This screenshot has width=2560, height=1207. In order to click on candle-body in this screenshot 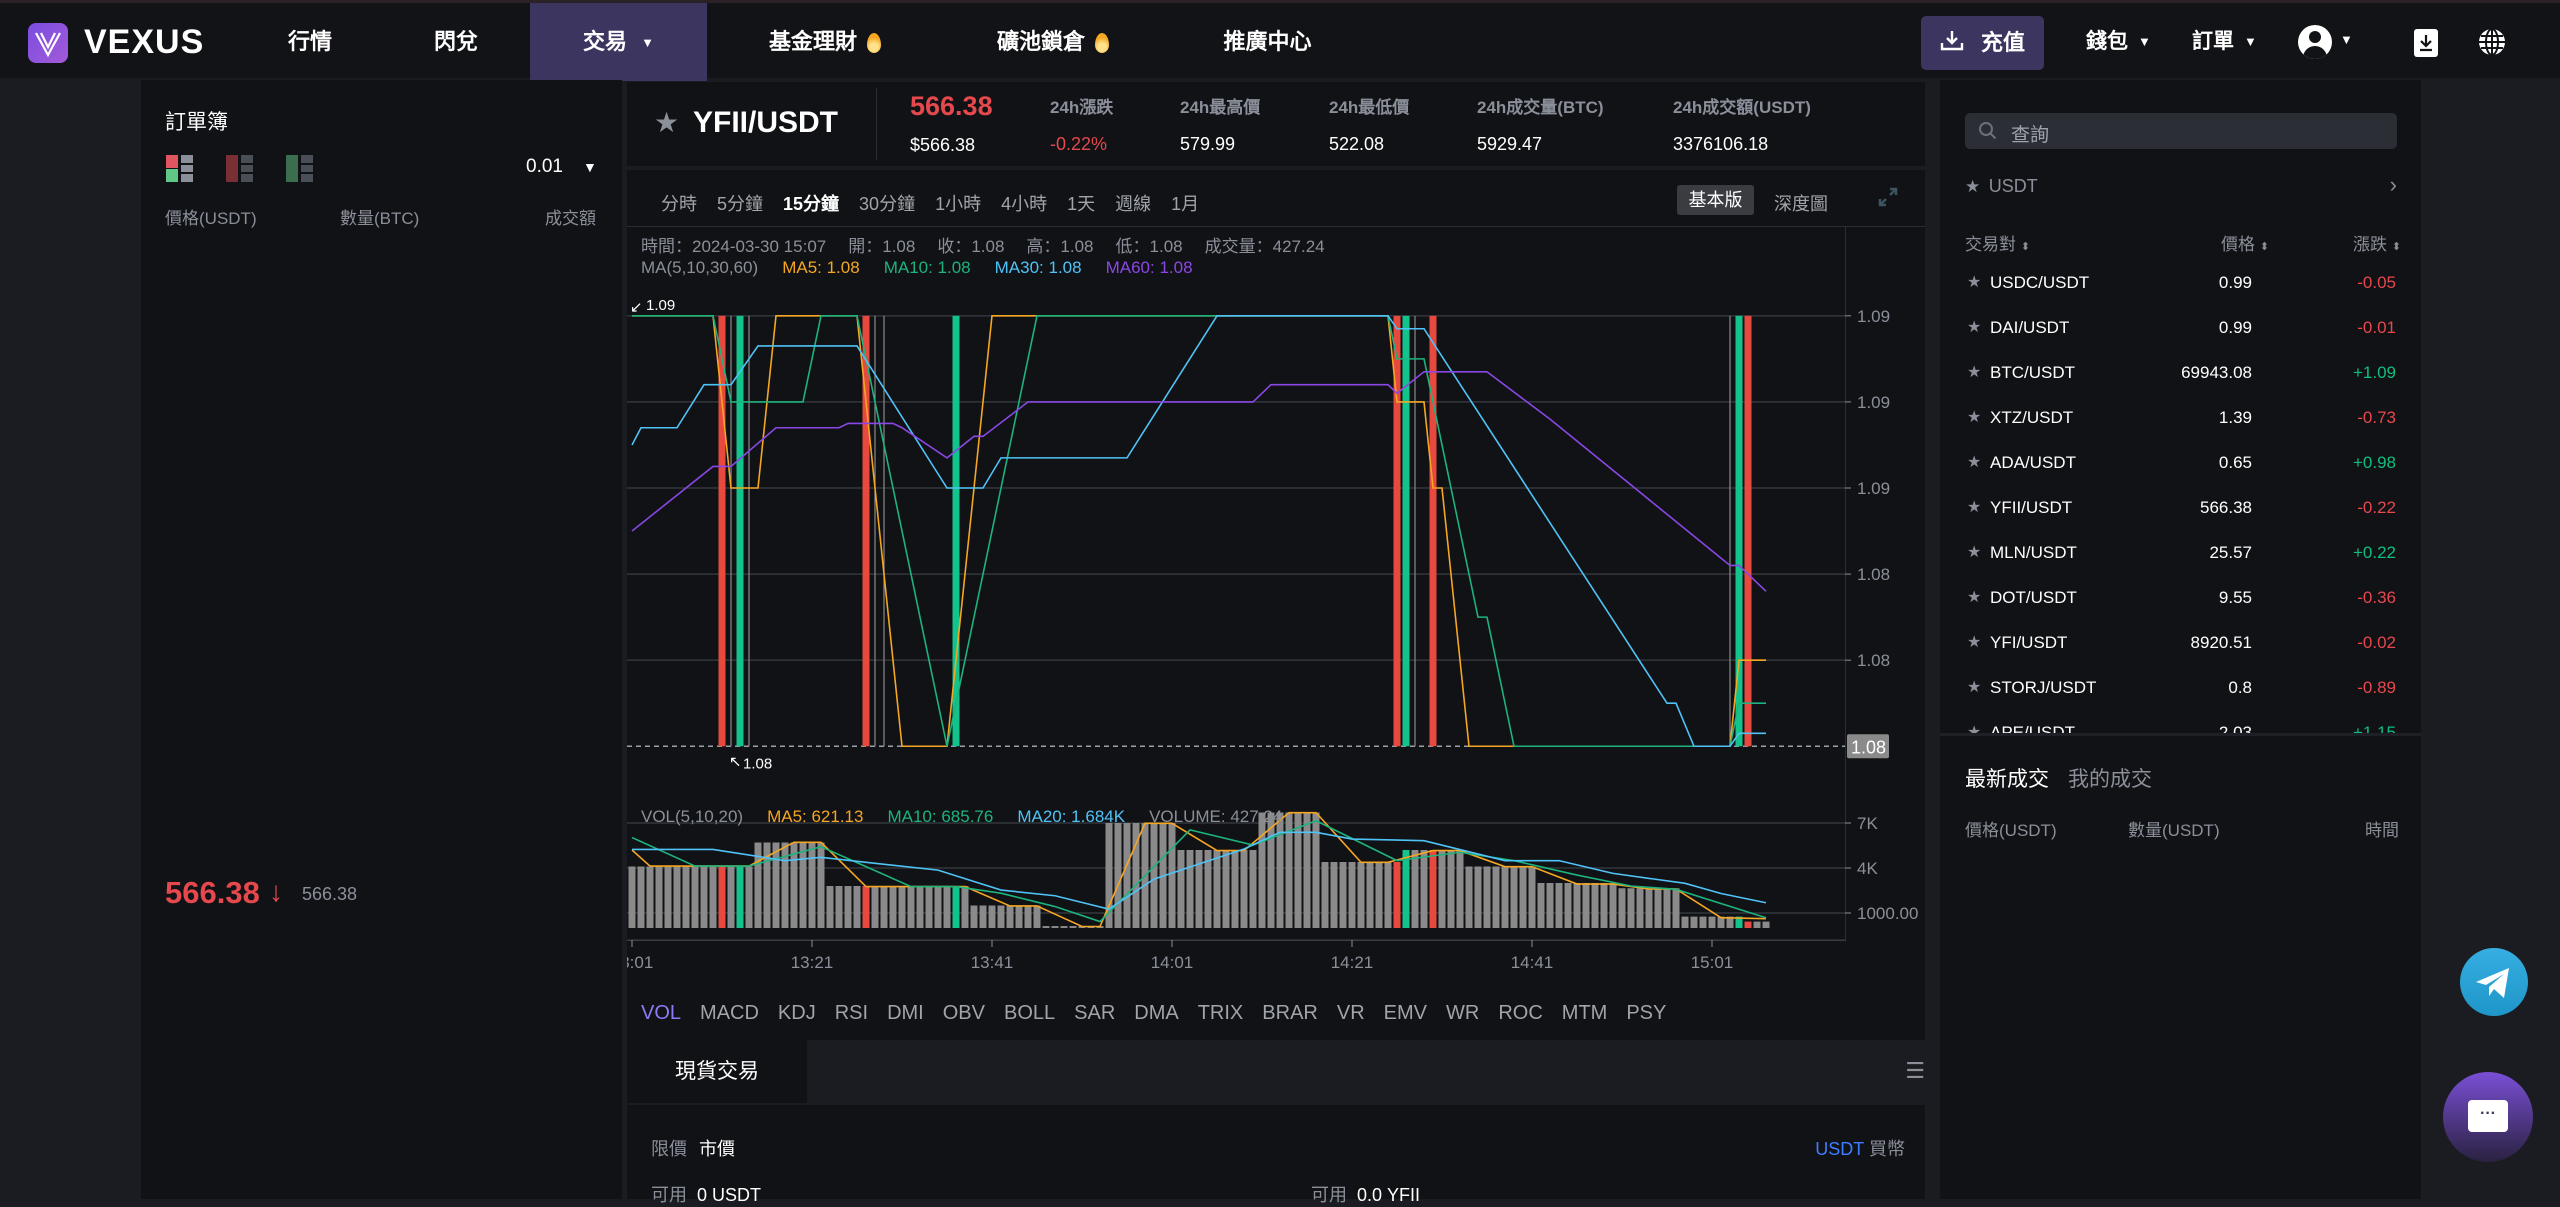, I will do `click(1397, 531)`.